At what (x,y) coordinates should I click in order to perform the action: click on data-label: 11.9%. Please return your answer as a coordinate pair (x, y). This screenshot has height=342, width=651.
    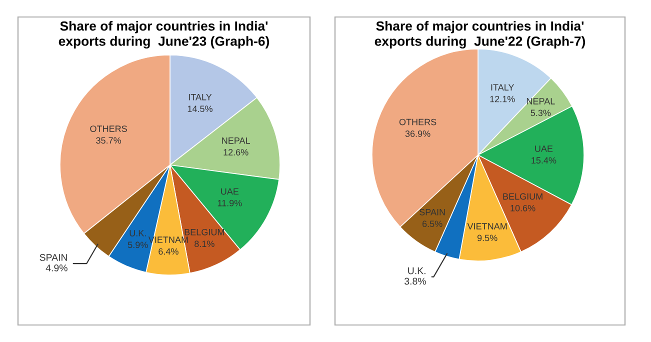
    Looking at the image, I should click on (230, 203).